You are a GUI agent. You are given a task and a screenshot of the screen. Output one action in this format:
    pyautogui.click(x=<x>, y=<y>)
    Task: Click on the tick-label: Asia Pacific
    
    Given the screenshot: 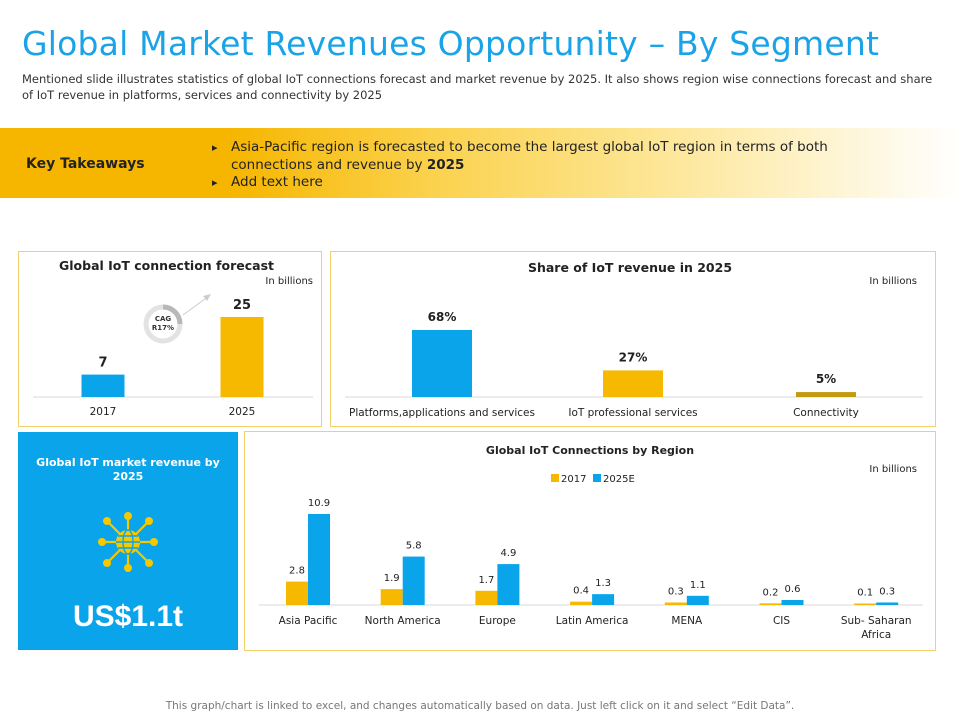 What is the action you would take?
    pyautogui.click(x=308, y=621)
    